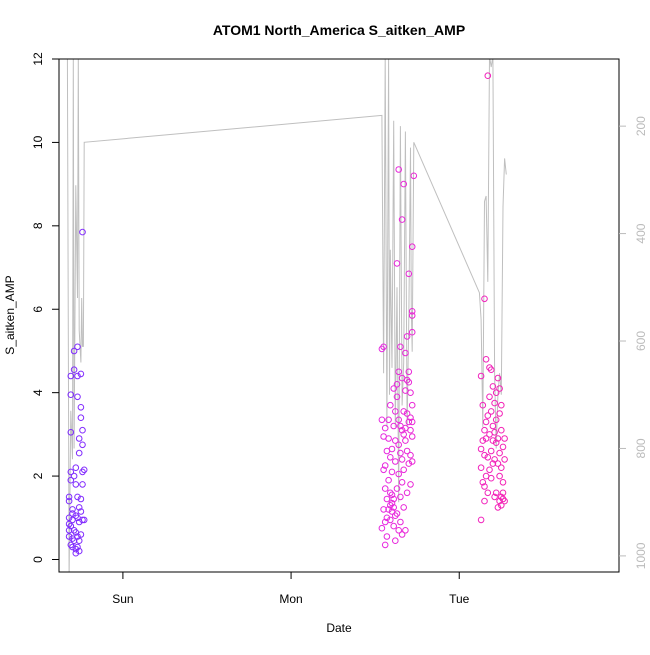 This screenshot has height=655, width=650. Describe the element at coordinates (339, 628) in the screenshot. I see `x-axis-title: Date` at that location.